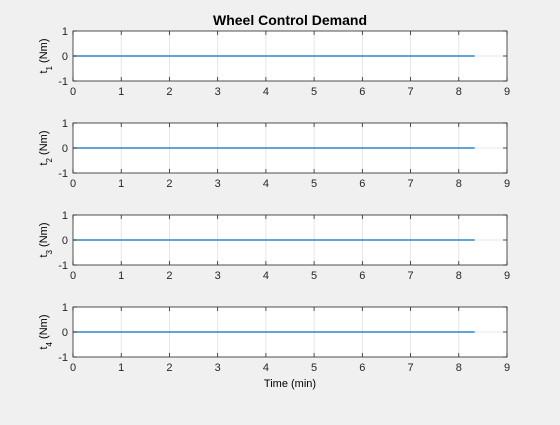 The width and height of the screenshot is (560, 425). Describe the element at coordinates (218, 184) in the screenshot. I see `axes-2-xtick-label: 3` at that location.